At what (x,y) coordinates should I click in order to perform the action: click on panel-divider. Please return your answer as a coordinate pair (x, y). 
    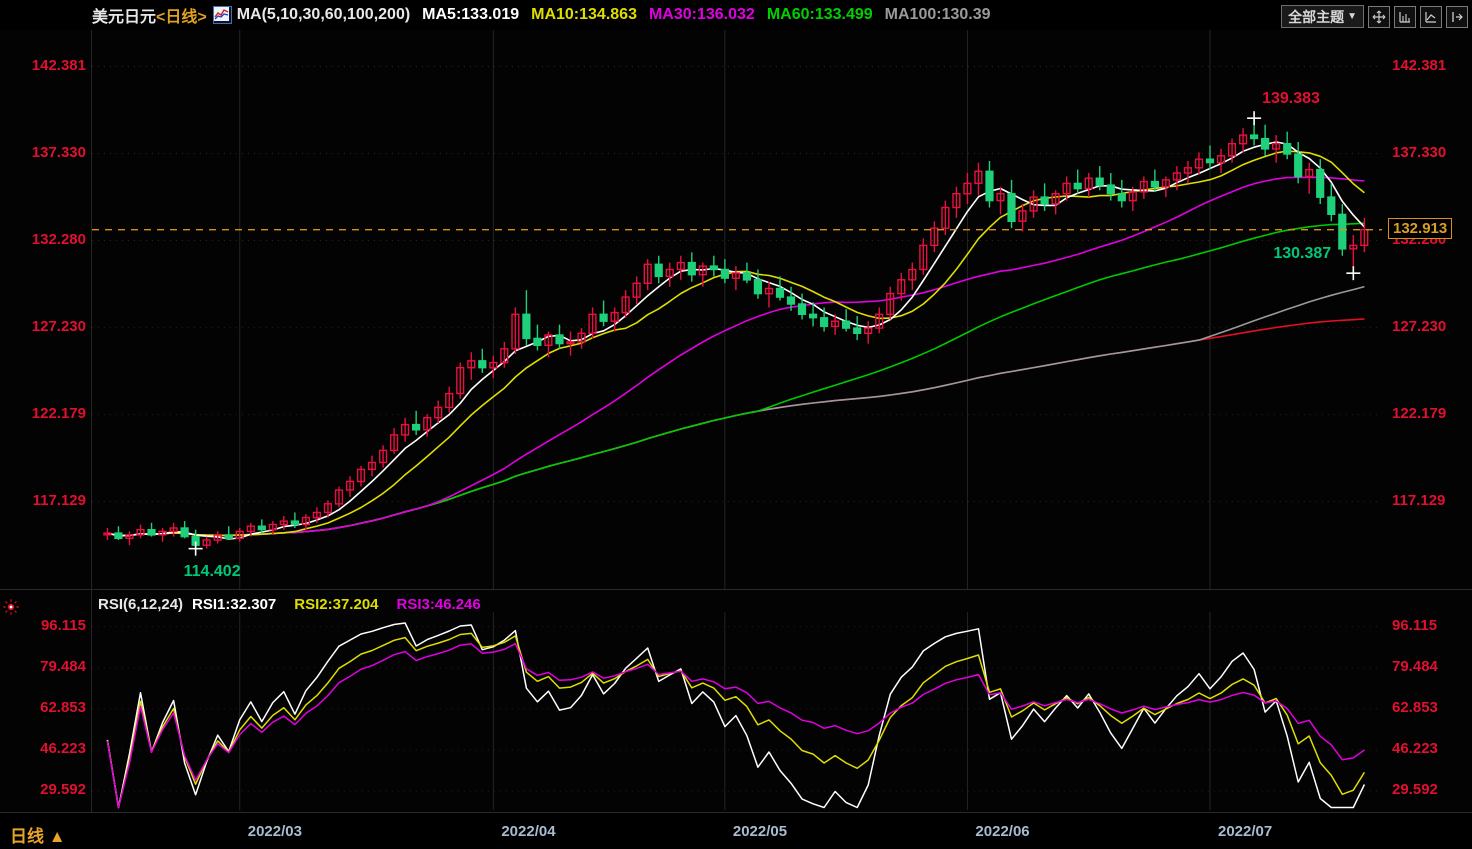
    Looking at the image, I should click on (736, 589).